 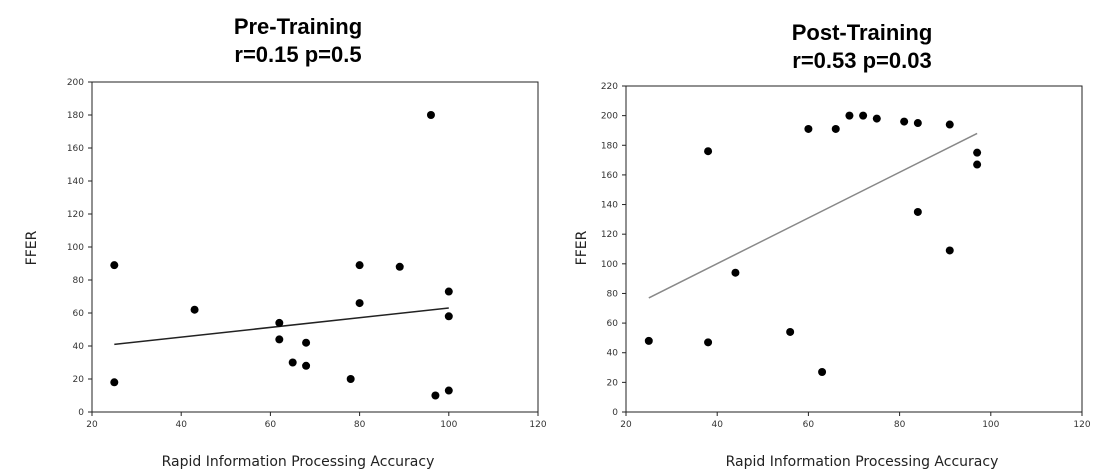 I want to click on chart-title: Post-Training, so click(x=862, y=32).